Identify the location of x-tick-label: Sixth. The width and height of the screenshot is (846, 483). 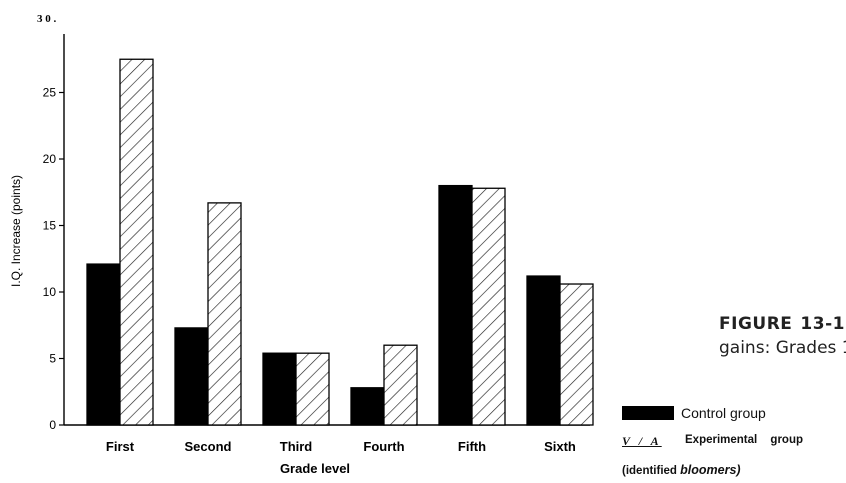
(560, 446).